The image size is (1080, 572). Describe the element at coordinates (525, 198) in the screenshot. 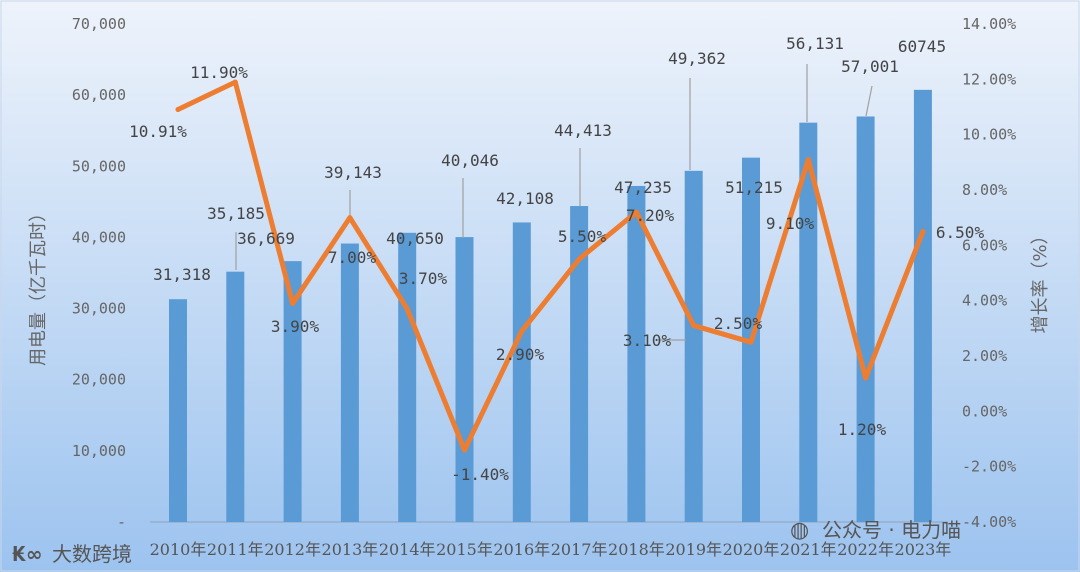

I see `bar-data-label: 42,108` at that location.